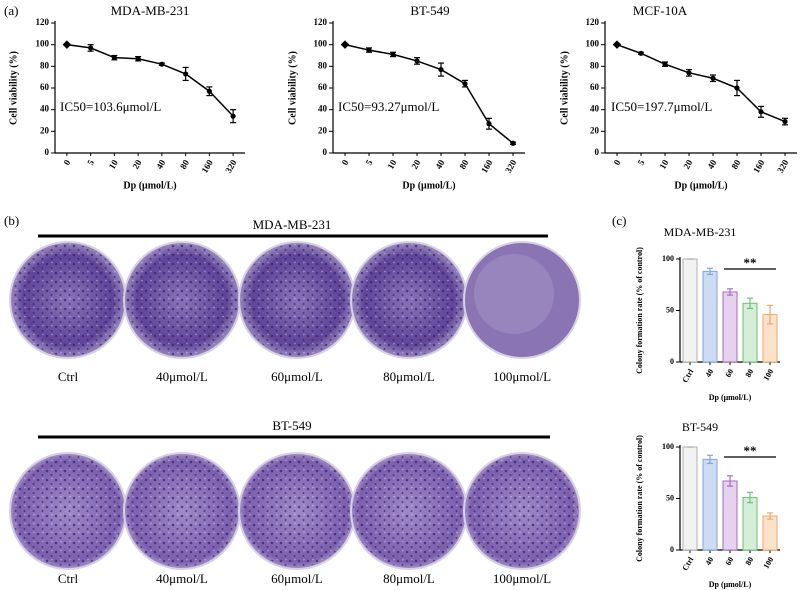 The width and height of the screenshot is (800, 590). What do you see at coordinates (292, 224) in the screenshot?
I see `plate-title: MDA-MB-231` at bounding box center [292, 224].